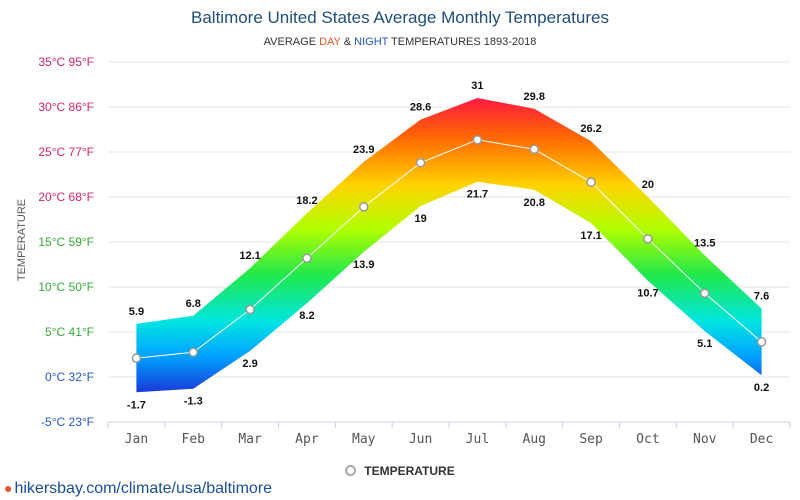 Image resolution: width=800 pixels, height=500 pixels. What do you see at coordinates (409, 471) in the screenshot?
I see `legend-label: TEMPERATURE` at bounding box center [409, 471].